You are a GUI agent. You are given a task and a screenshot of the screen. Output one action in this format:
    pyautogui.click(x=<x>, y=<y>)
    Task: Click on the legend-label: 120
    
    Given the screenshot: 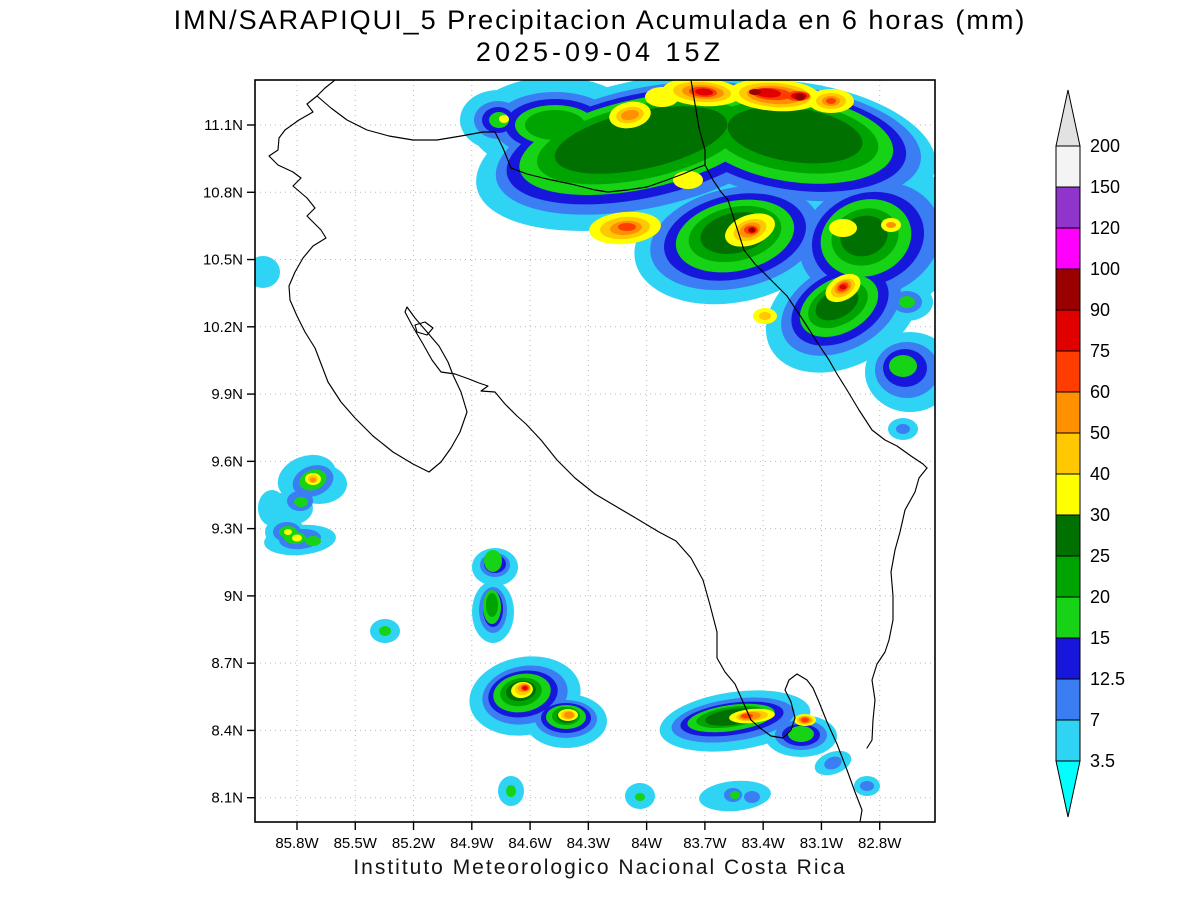 What is the action you would take?
    pyautogui.click(x=1105, y=228)
    